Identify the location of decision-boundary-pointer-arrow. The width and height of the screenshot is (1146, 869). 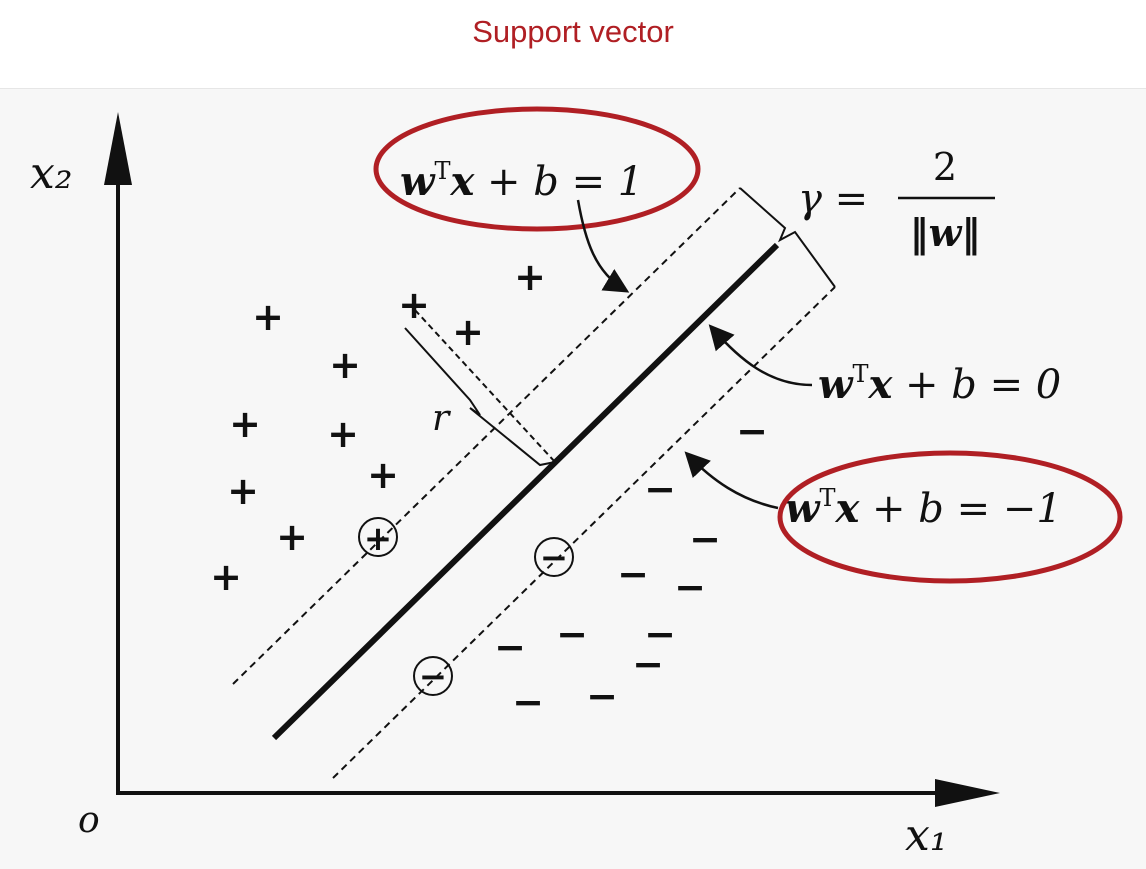
(760, 355).